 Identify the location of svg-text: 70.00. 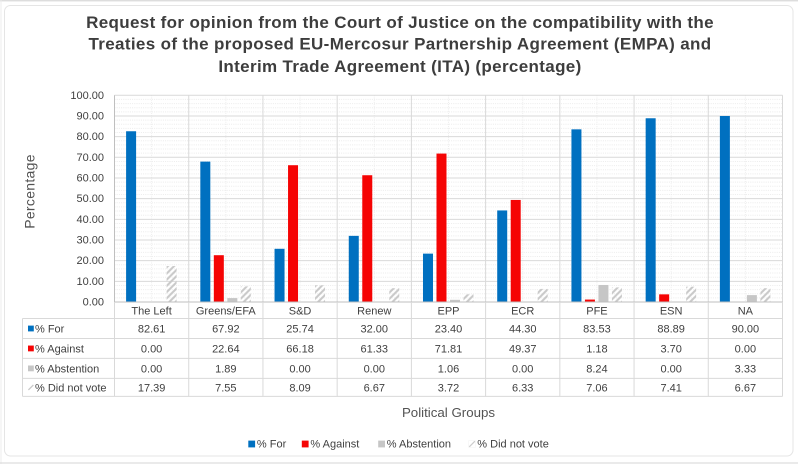
(90, 158).